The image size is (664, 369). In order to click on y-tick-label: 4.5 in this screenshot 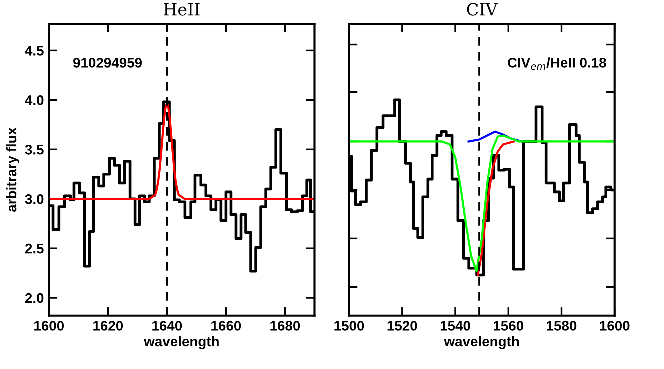, I will do `click(34, 51)`.